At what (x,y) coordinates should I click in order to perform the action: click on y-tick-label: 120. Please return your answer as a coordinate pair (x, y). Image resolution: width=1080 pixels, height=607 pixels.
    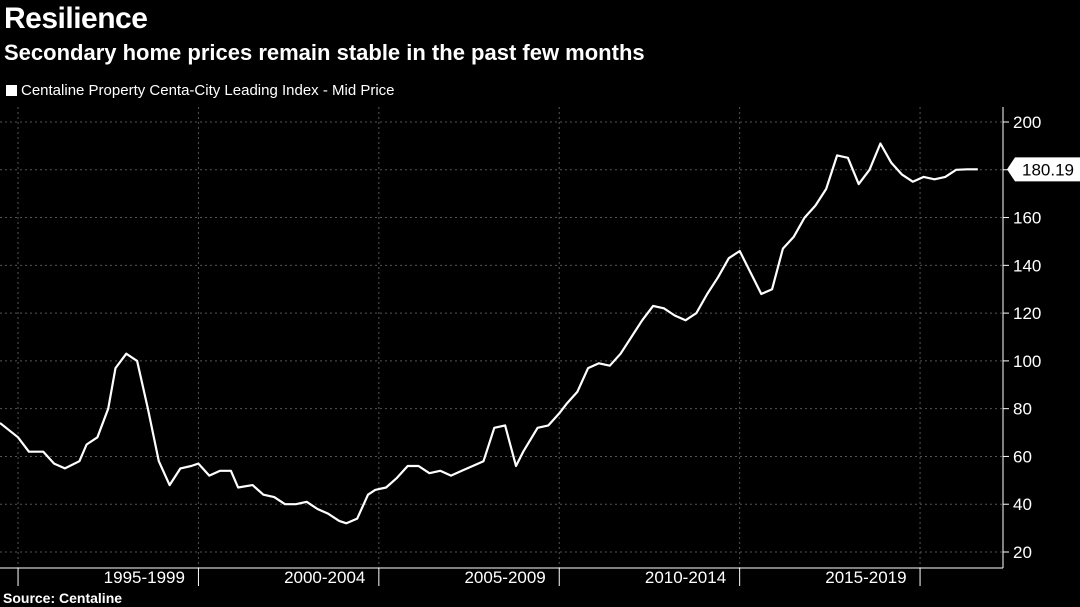
    Looking at the image, I should click on (1027, 313).